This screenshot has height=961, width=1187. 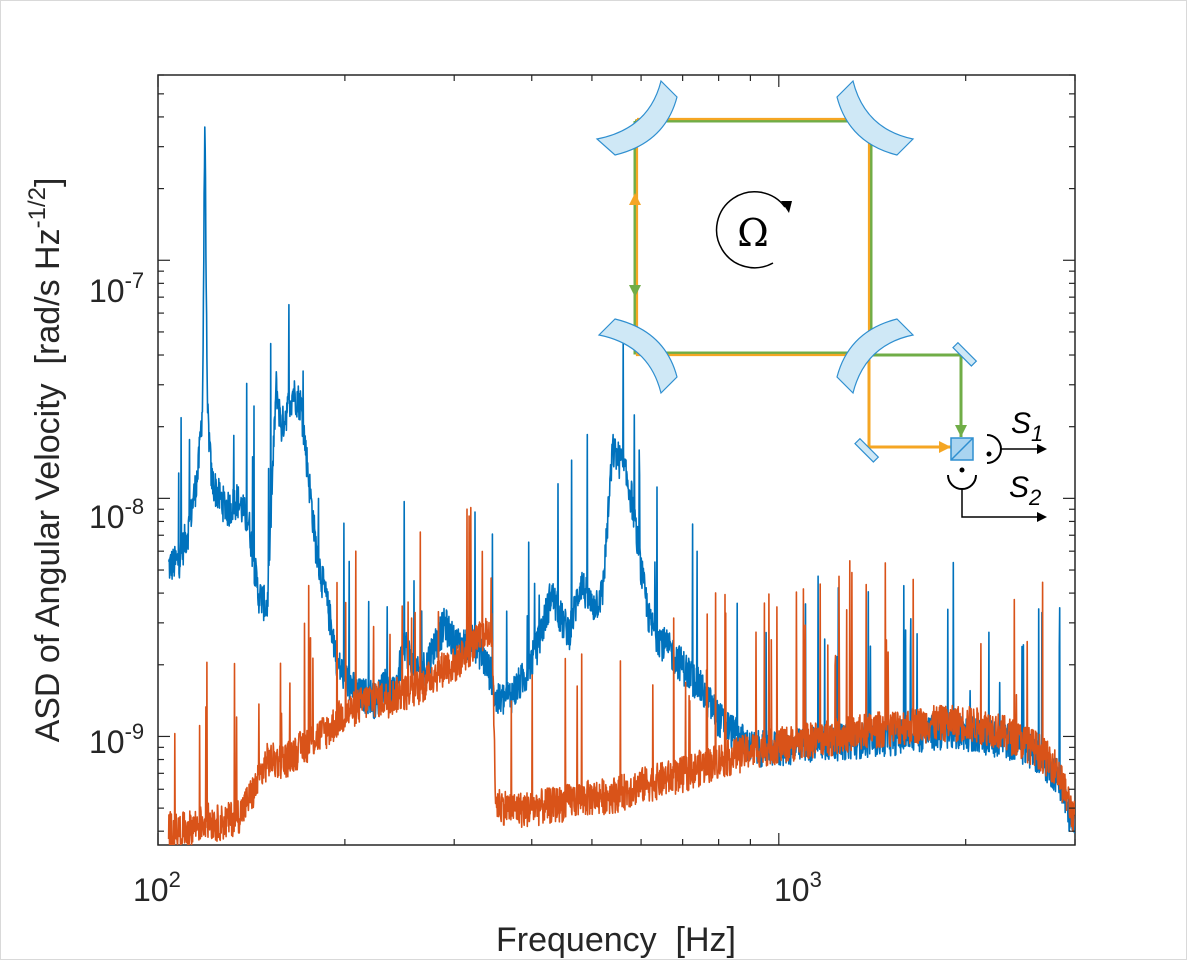 What do you see at coordinates (45, 460) in the screenshot?
I see `y-axis-title: ASD of Angular Velocity [rad/s Hz-1/2]` at bounding box center [45, 460].